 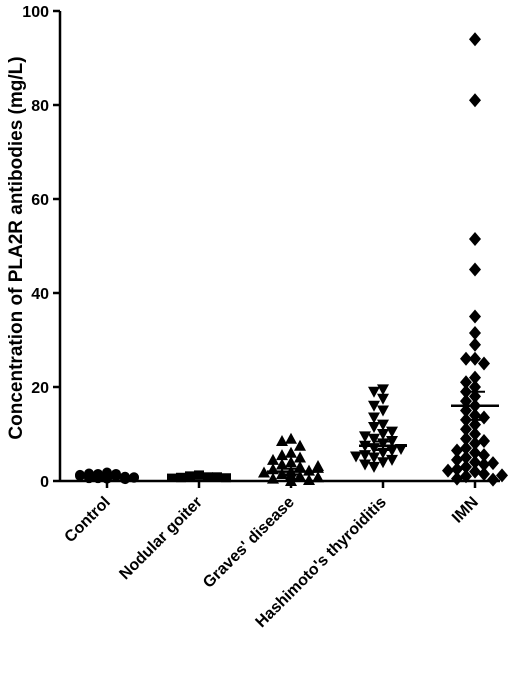 What do you see at coordinates (465, 510) in the screenshot?
I see `x-category-label: IMN` at bounding box center [465, 510].